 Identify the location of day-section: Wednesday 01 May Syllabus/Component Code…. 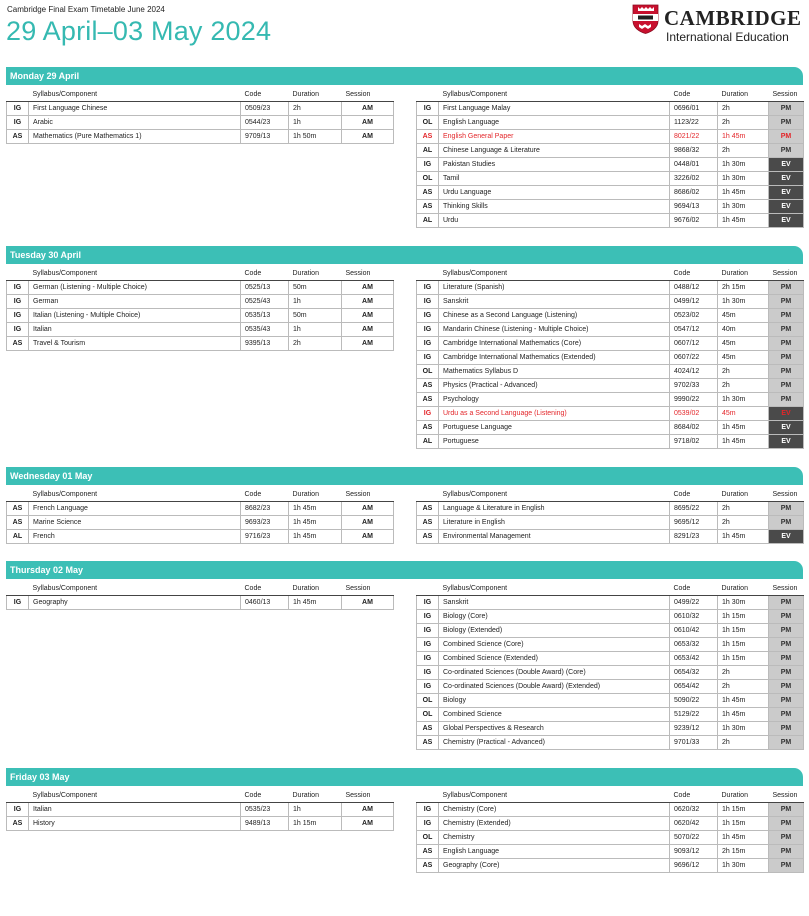
(405, 505).